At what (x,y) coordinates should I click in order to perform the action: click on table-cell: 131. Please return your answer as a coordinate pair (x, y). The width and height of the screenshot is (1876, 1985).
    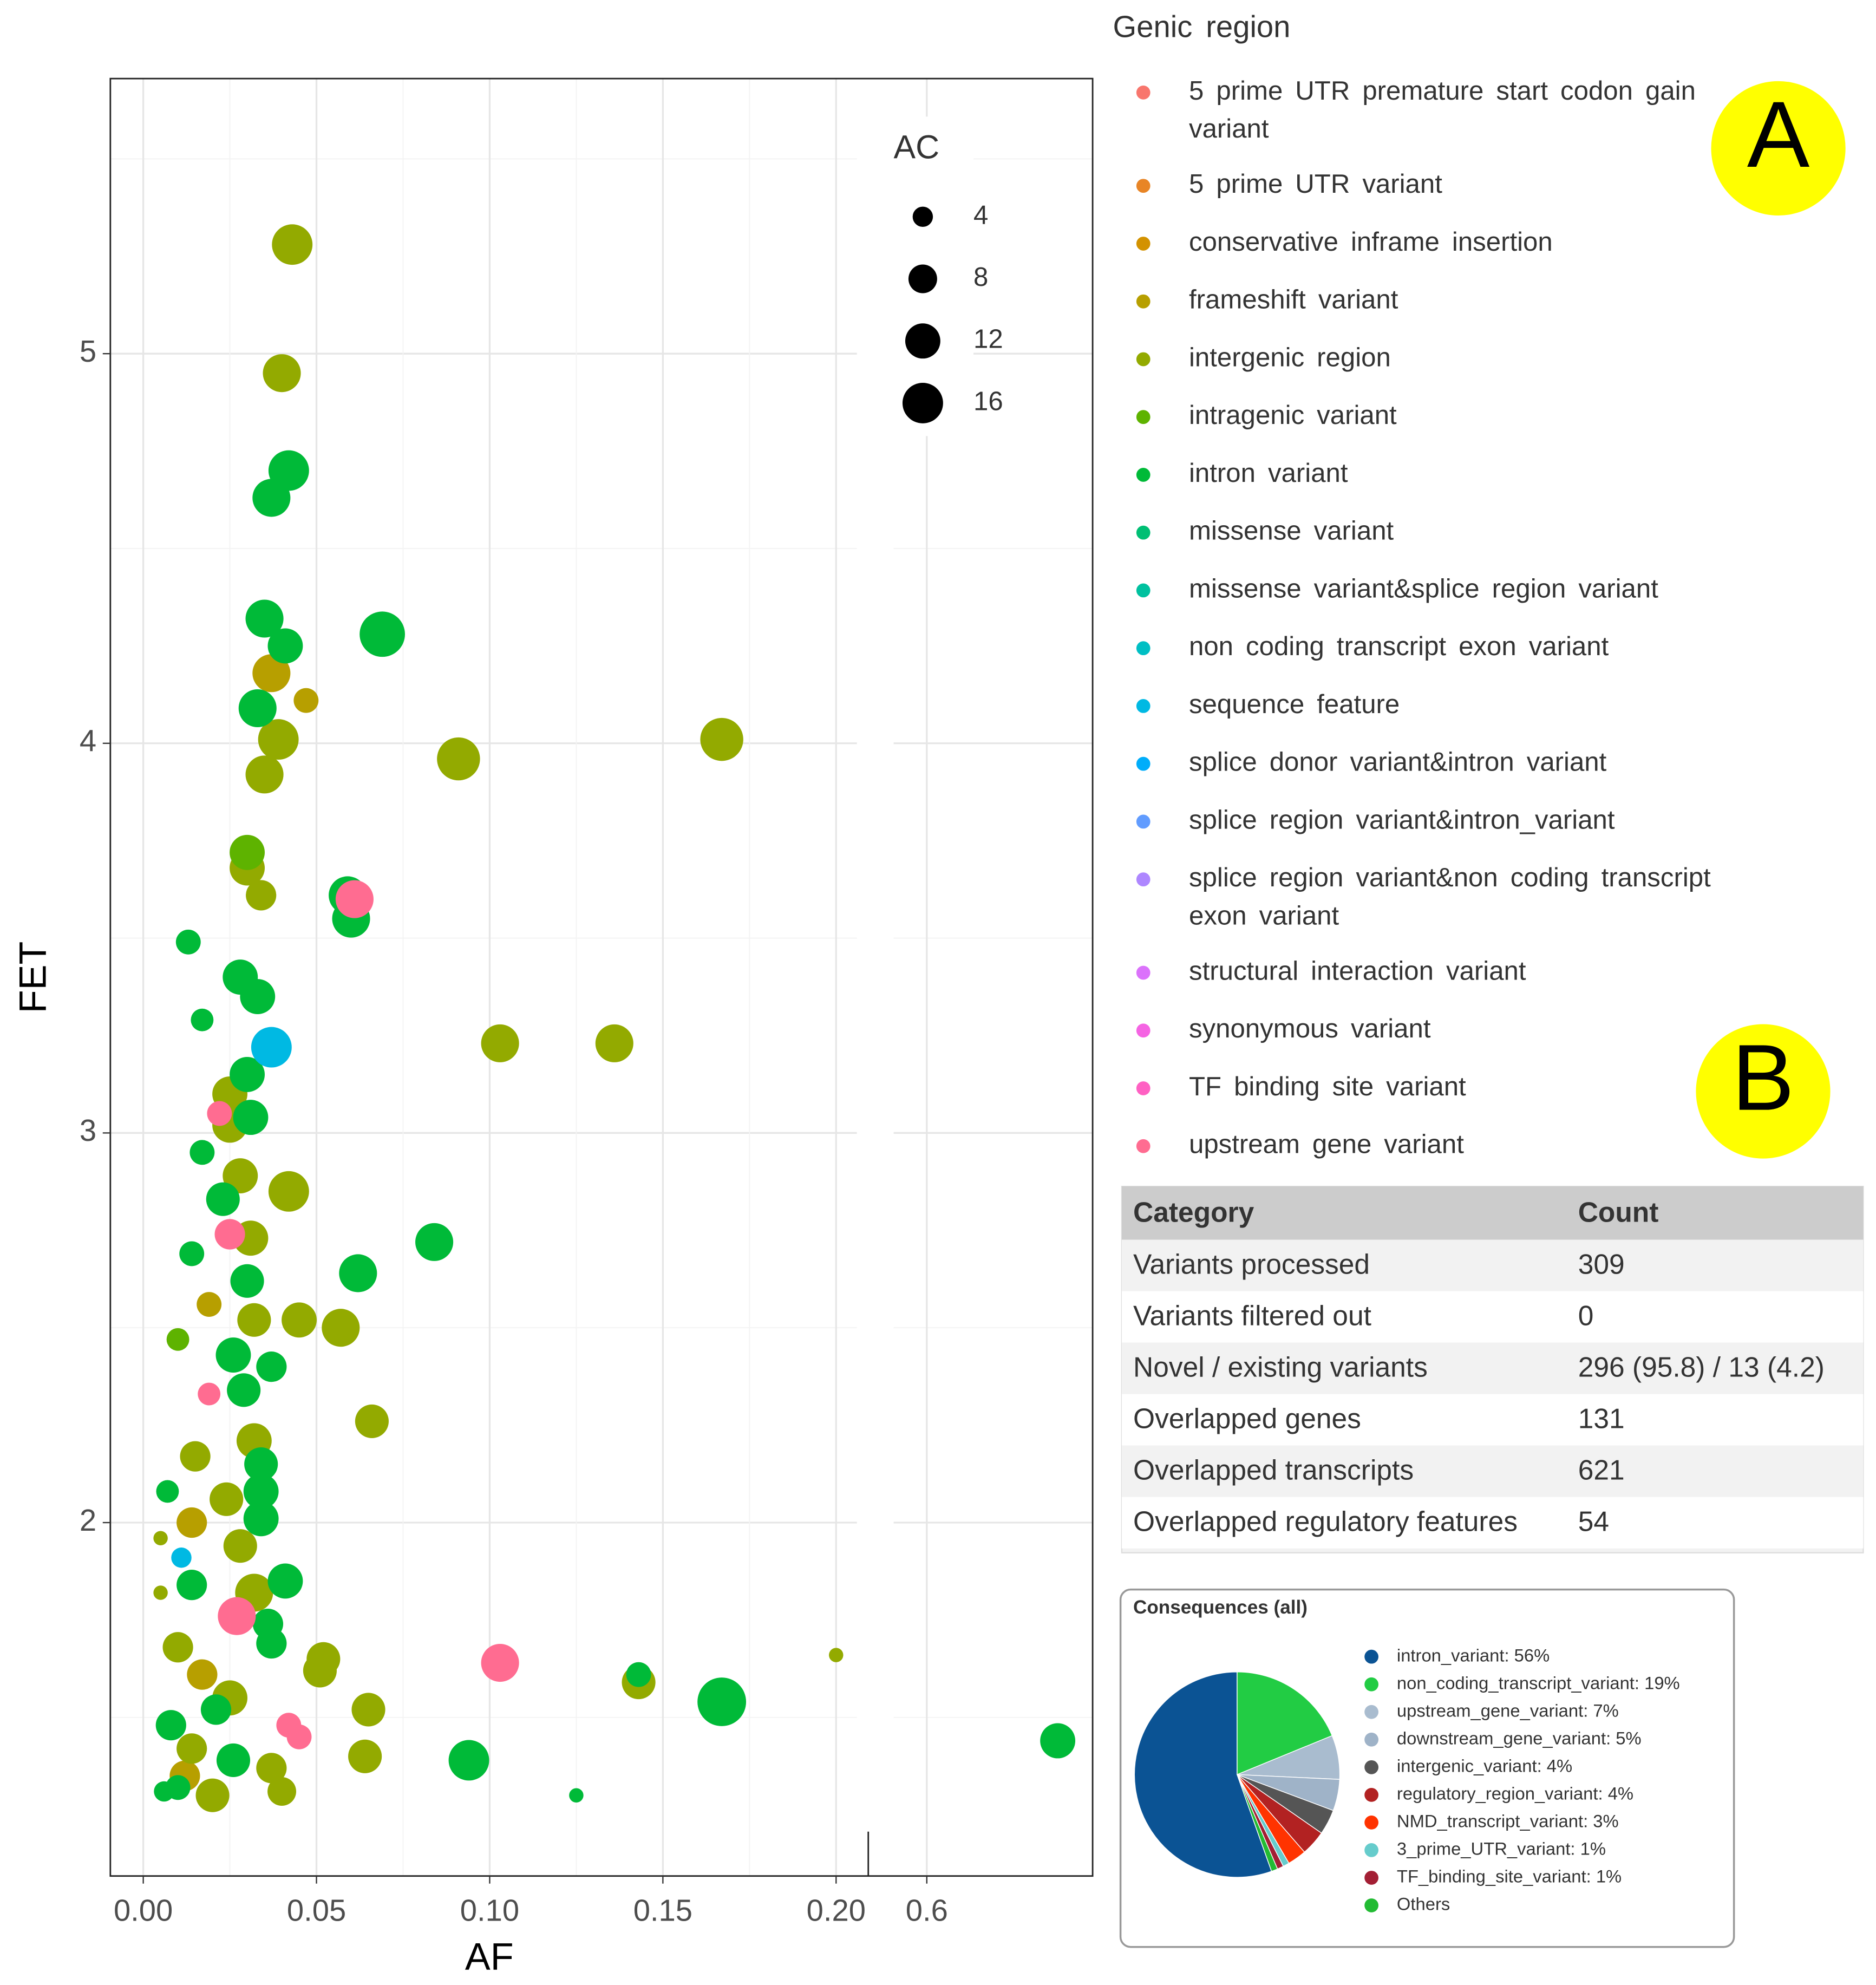
    Looking at the image, I should click on (1601, 1418).